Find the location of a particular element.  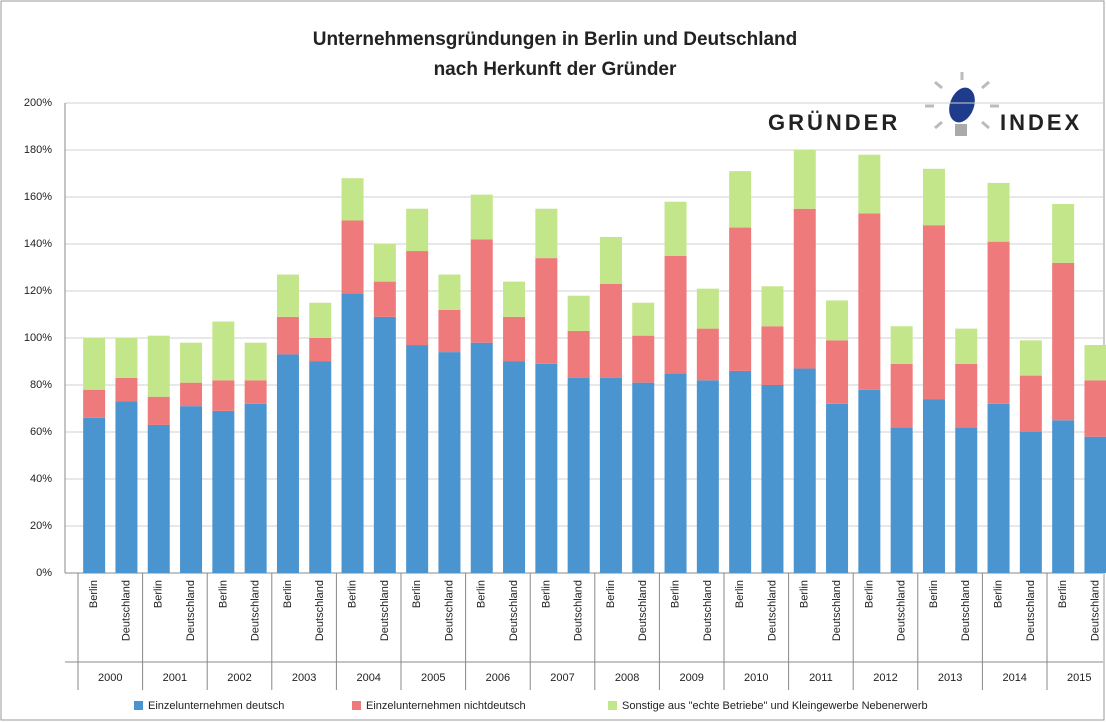

group-label: 2000 is located at coordinates (110, 678).